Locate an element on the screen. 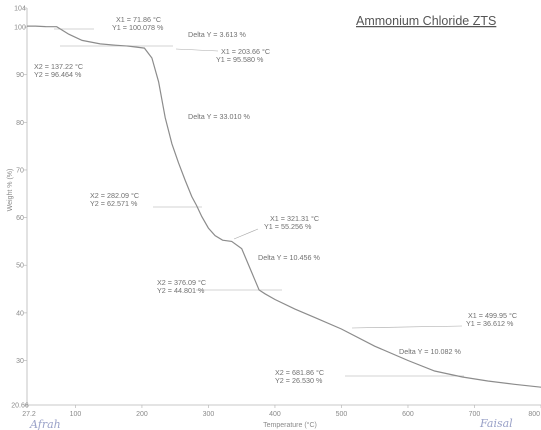 The height and width of the screenshot is (430, 541). annotation-line: Y2 = 96.464 % is located at coordinates (58, 74).